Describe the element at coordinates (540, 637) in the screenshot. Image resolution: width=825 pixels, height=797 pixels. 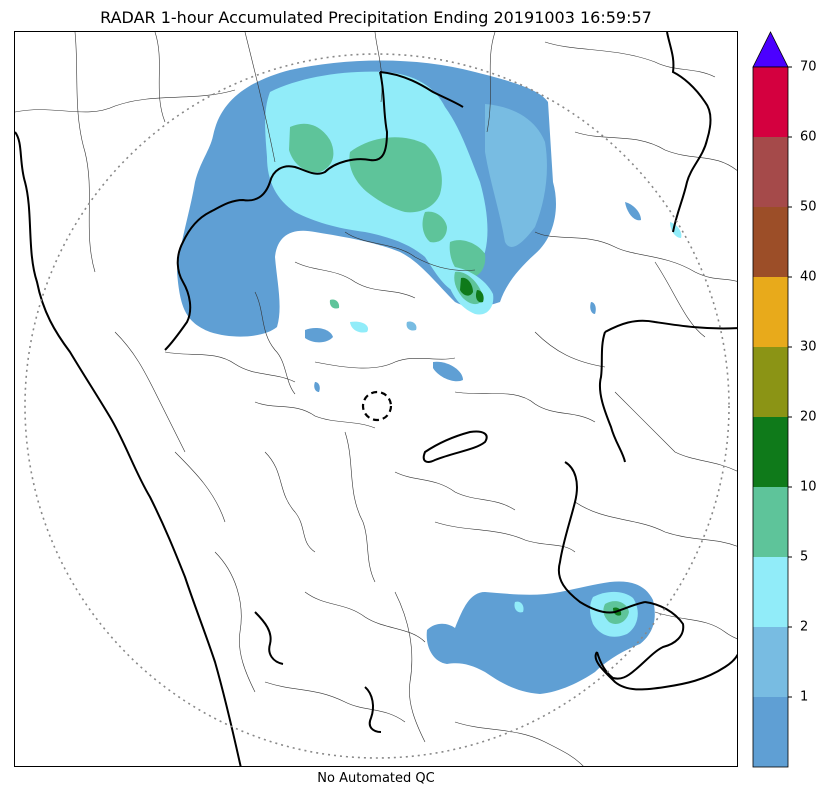
I see `precip-south-cell` at that location.